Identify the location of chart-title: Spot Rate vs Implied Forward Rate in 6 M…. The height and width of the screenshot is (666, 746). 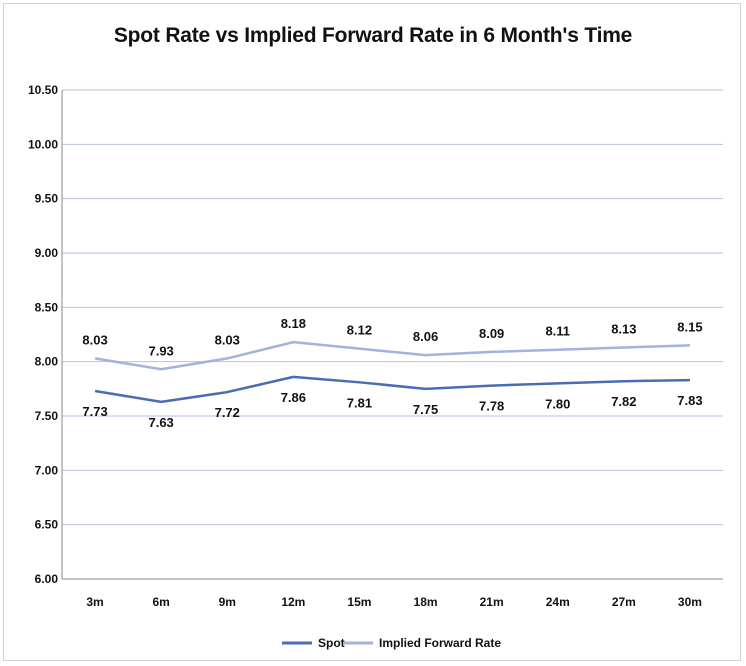
(373, 35).